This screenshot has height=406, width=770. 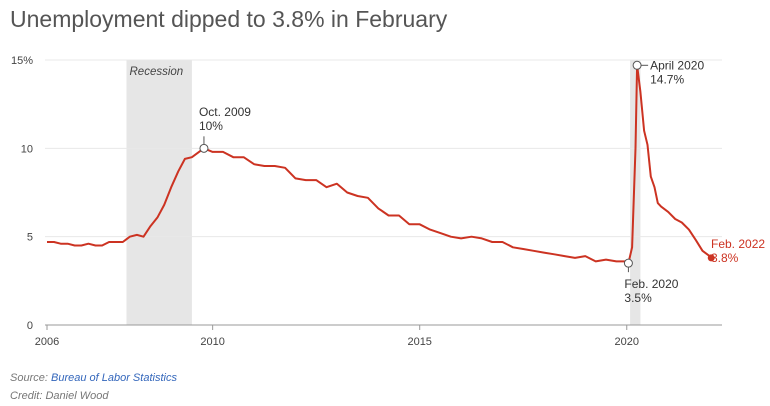 I want to click on annotation-label: April 2020, so click(x=677, y=65).